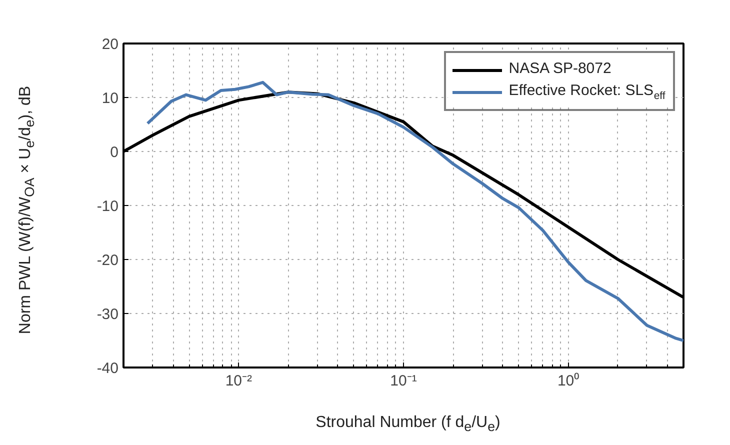  I want to click on y-tick-label: -20, so click(107, 260).